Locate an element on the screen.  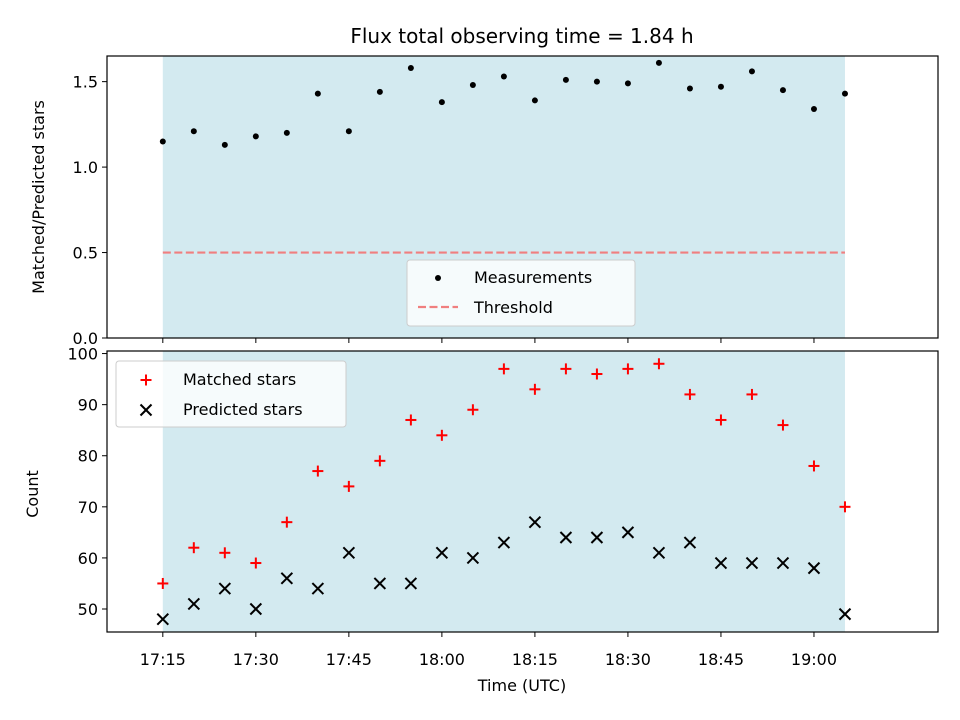
top-y-axis-label: Matched/Predicted stars is located at coordinates (38, 197).